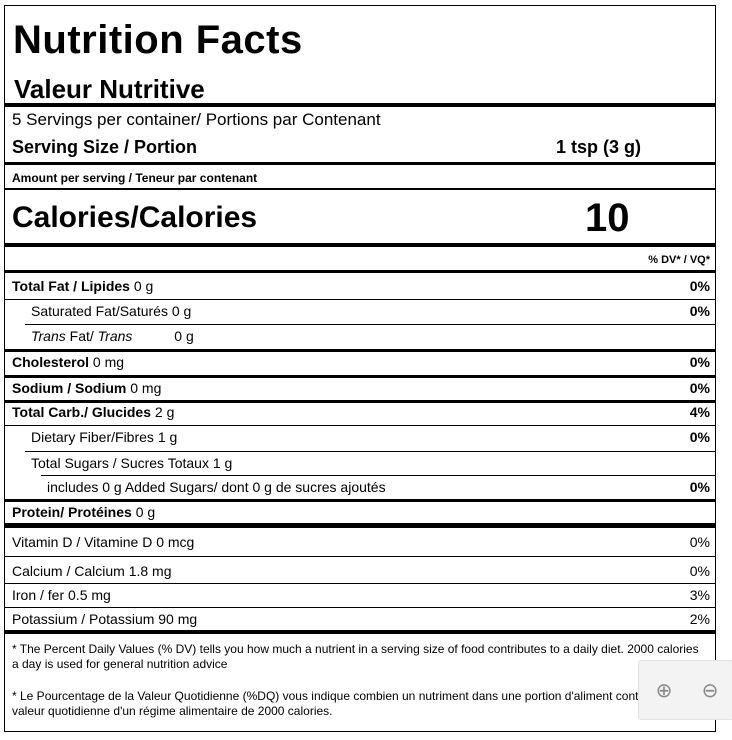  I want to click on serving-size-value: 1 tsp (3 g), so click(599, 147).